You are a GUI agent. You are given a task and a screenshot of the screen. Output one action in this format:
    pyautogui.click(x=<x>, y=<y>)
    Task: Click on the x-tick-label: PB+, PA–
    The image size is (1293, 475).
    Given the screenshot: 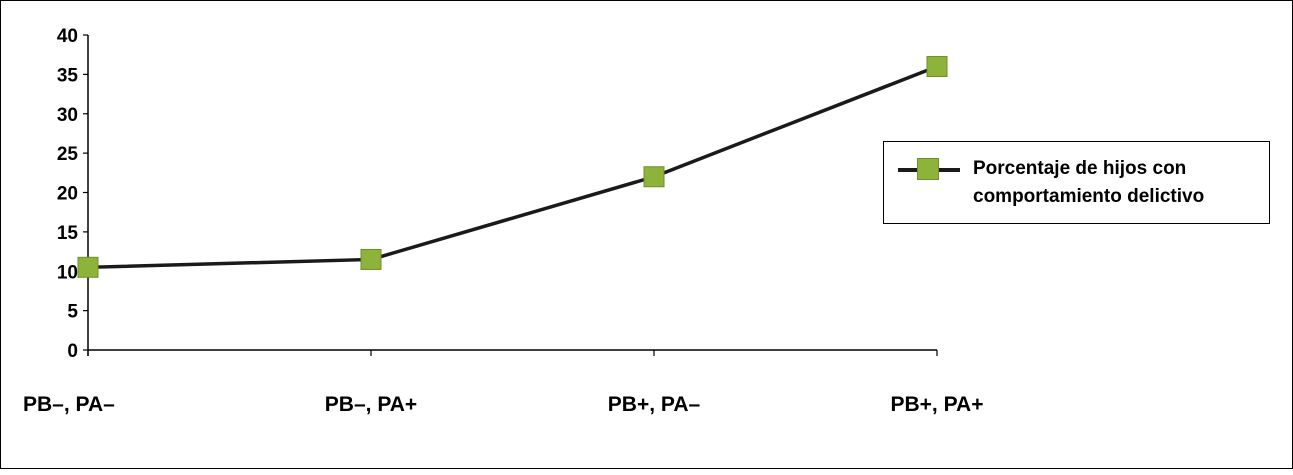 What is the action you would take?
    pyautogui.click(x=654, y=404)
    